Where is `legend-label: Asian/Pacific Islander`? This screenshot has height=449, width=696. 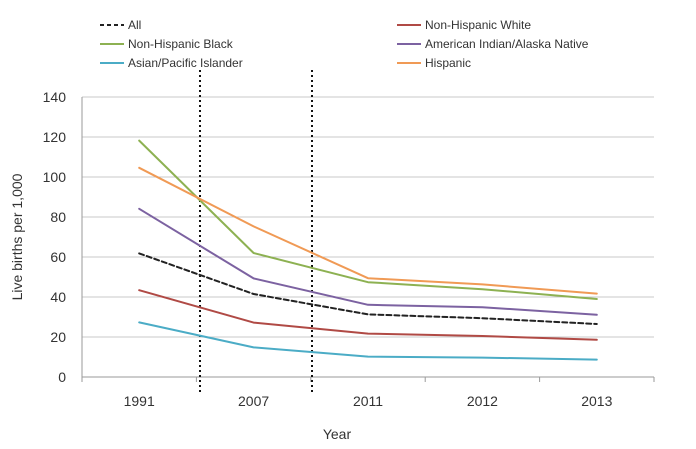 legend-label: Asian/Pacific Islander is located at coordinates (185, 63).